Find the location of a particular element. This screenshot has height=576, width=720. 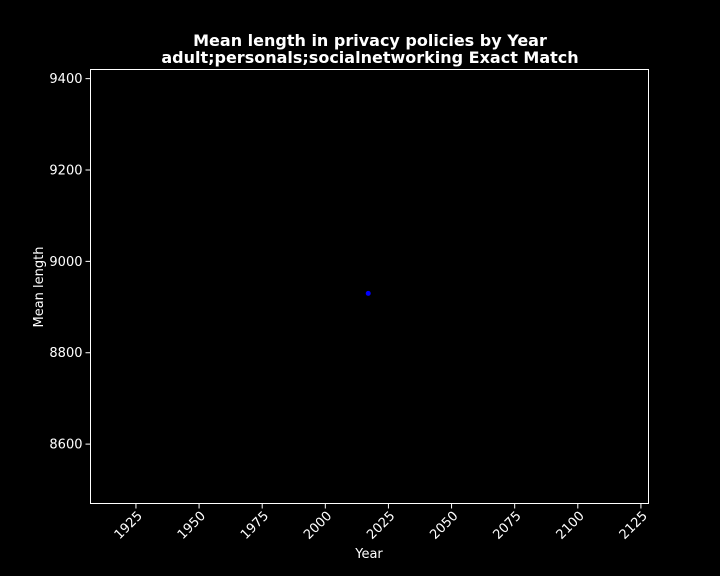

y-tick-label: 9200 is located at coordinates (65, 171).